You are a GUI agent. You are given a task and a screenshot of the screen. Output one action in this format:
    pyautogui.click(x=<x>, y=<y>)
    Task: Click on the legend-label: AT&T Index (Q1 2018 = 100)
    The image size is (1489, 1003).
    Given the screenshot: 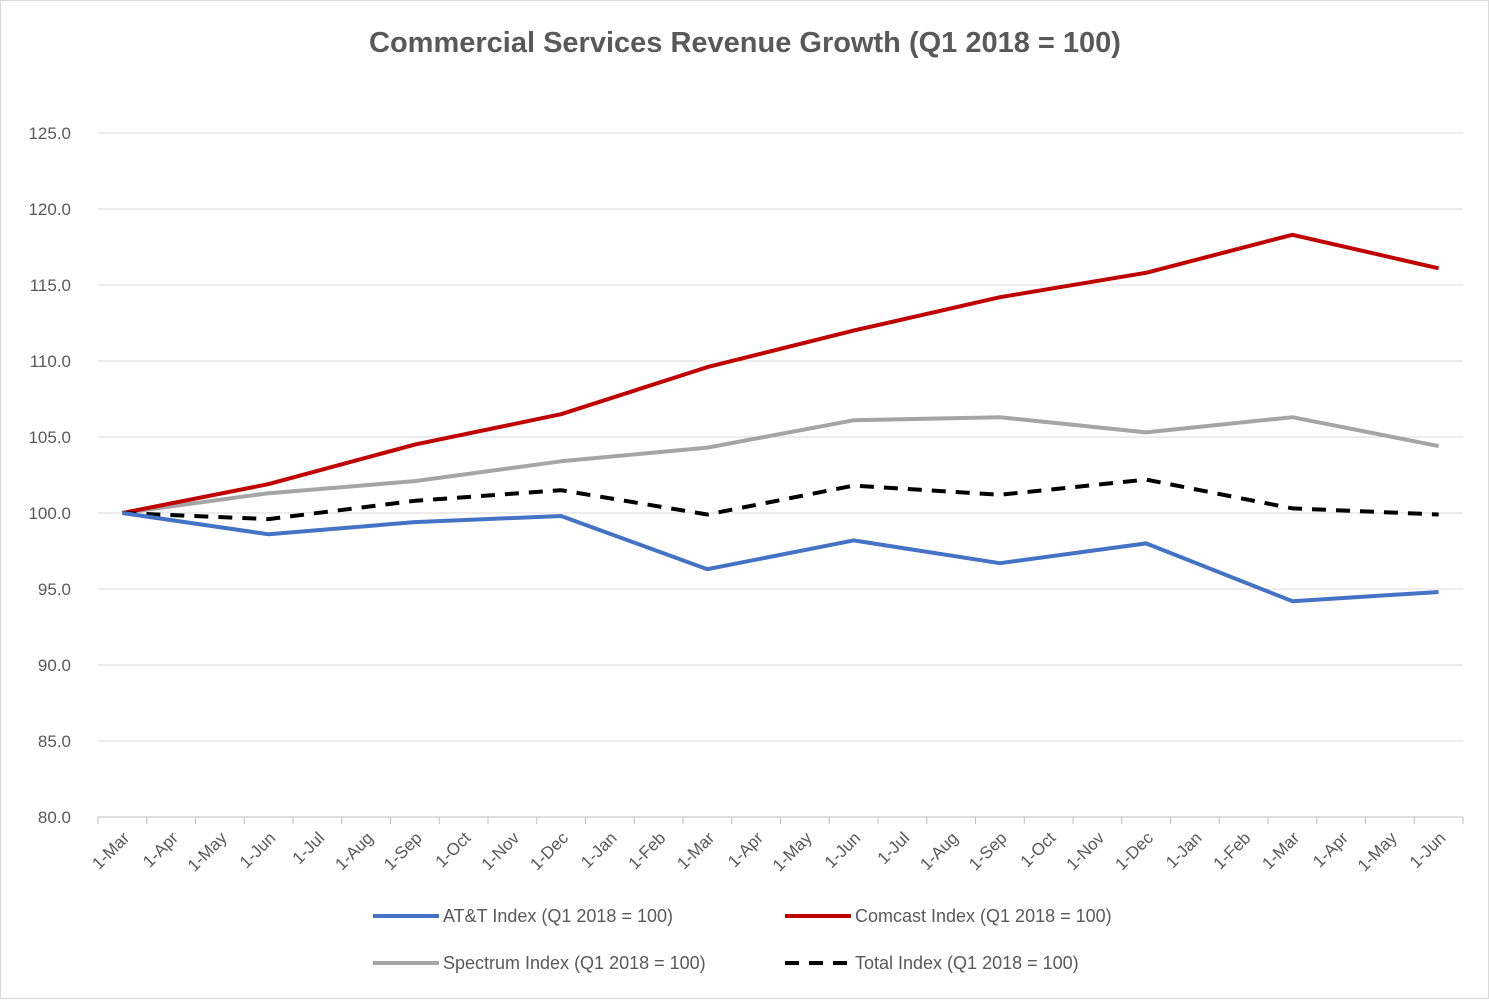 What is the action you would take?
    pyautogui.click(x=558, y=916)
    